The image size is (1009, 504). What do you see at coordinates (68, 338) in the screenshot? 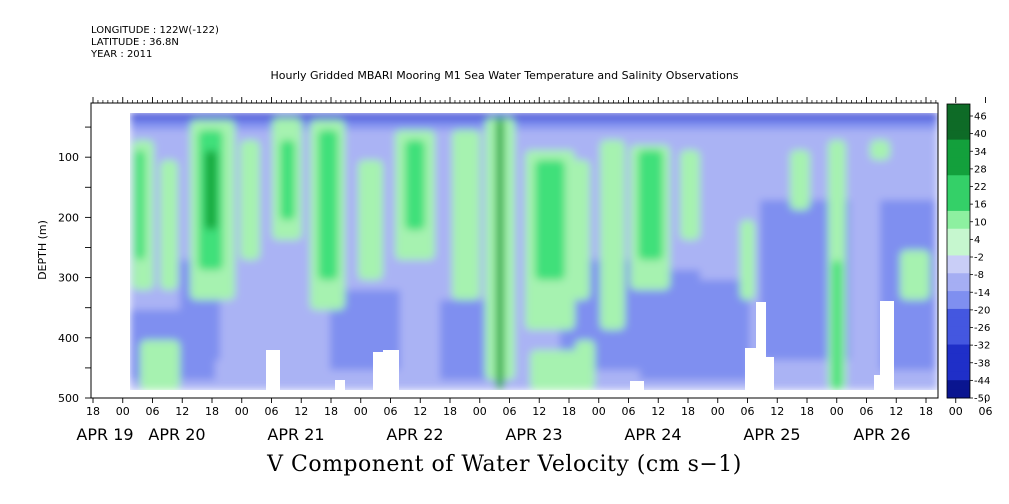
I see `y-tick-label: 400` at bounding box center [68, 338].